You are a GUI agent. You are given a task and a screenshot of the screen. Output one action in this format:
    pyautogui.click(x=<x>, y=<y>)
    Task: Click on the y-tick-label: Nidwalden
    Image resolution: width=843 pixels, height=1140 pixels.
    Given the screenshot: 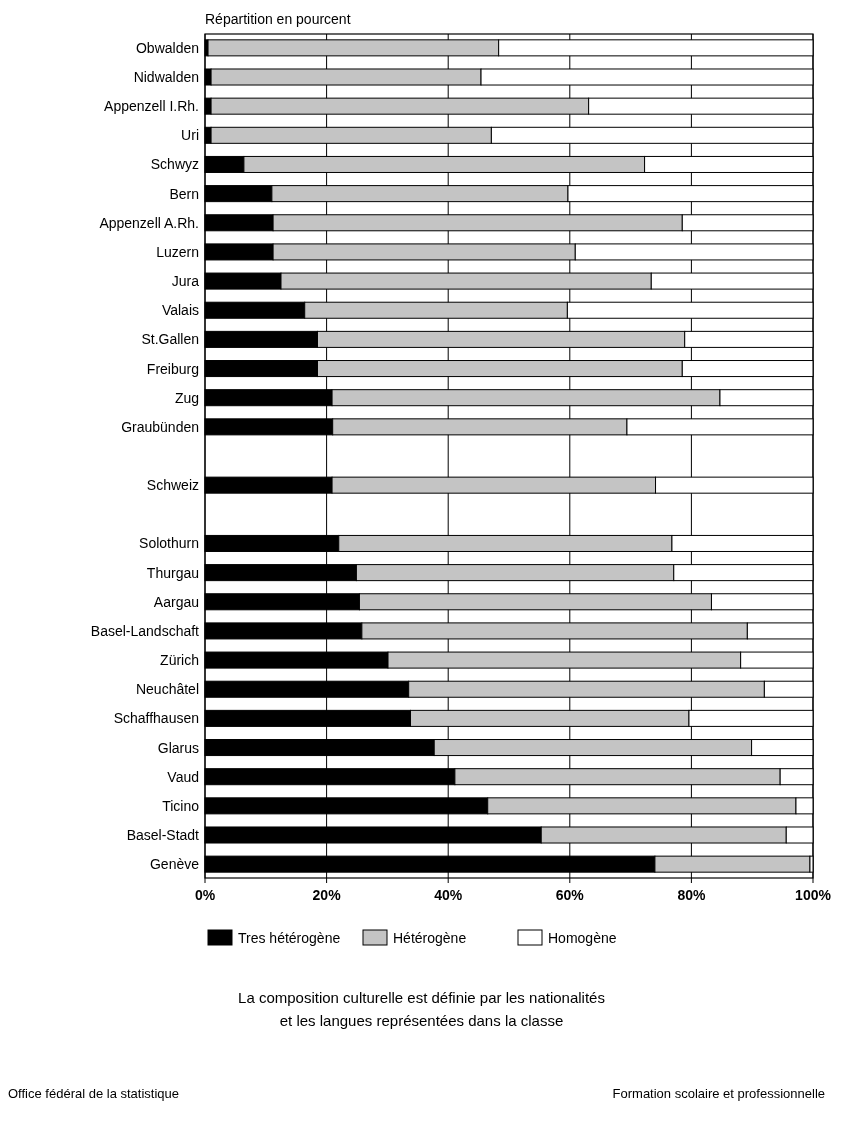 What is the action you would take?
    pyautogui.click(x=166, y=77)
    